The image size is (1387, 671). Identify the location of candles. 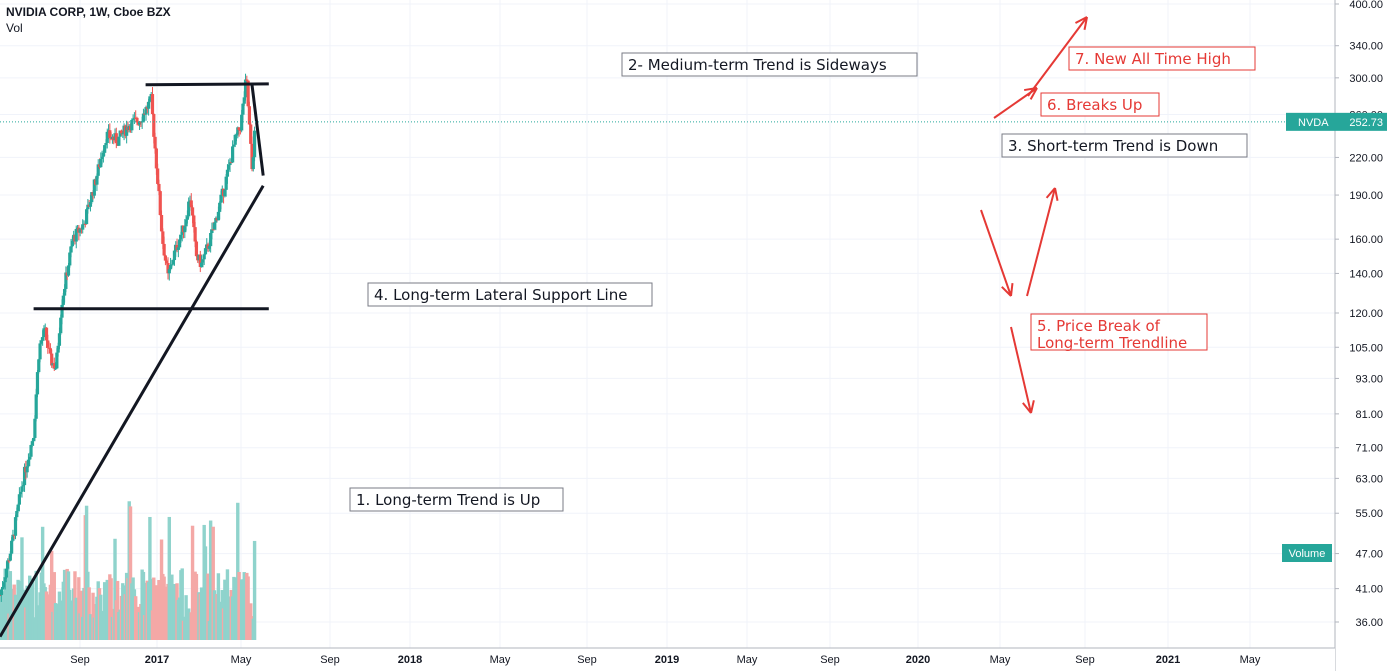
(128, 337).